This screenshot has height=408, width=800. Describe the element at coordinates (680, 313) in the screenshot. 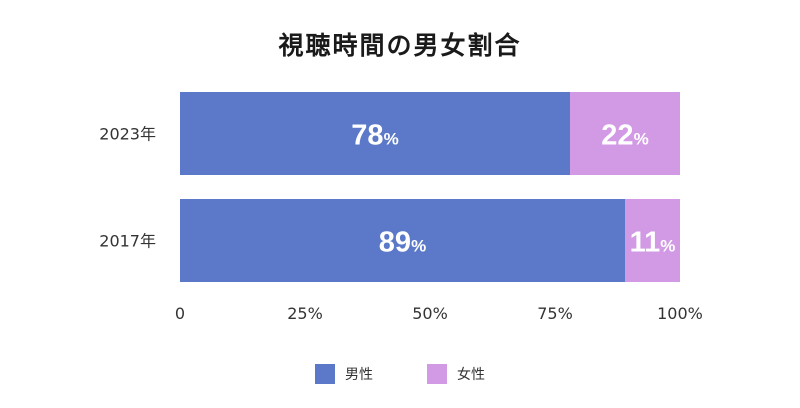

I see `x-tick-label: 100%` at that location.